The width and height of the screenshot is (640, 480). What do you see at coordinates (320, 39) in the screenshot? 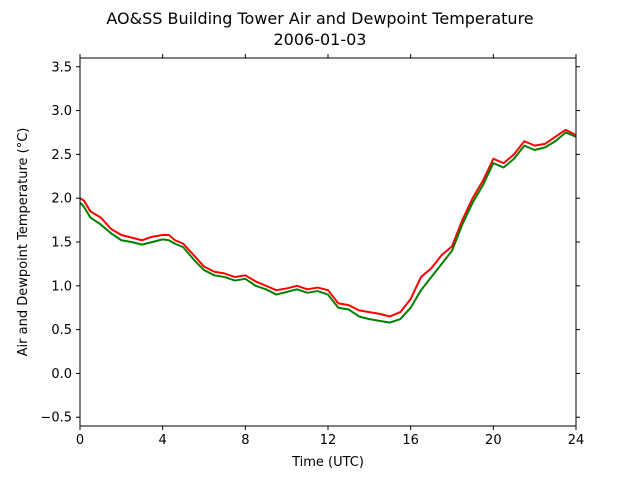
I see `chart-subtitle: 2006-01-03` at bounding box center [320, 39].